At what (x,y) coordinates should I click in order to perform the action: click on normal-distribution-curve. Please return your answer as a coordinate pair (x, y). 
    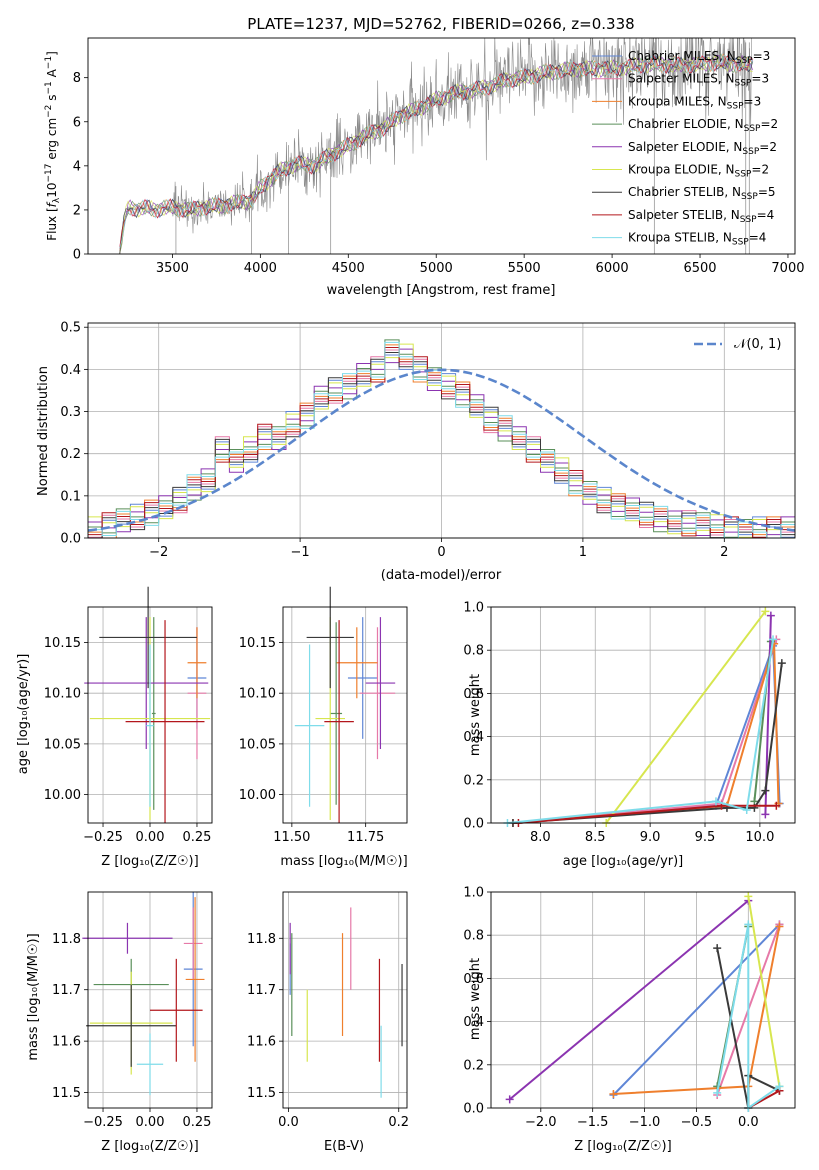
    Looking at the image, I should click on (441, 450).